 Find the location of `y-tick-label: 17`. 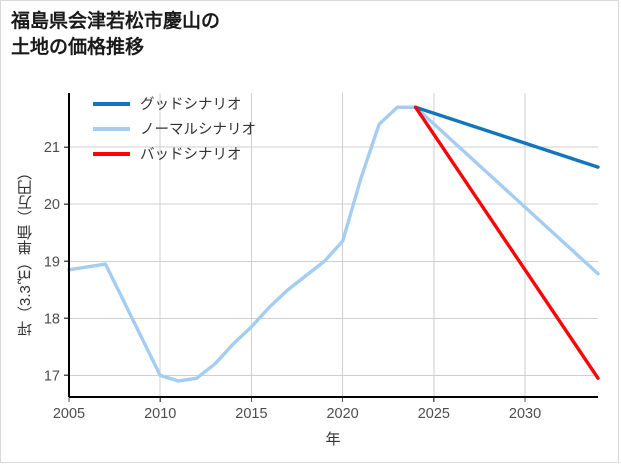

y-tick-label: 17 is located at coordinates (52, 376).